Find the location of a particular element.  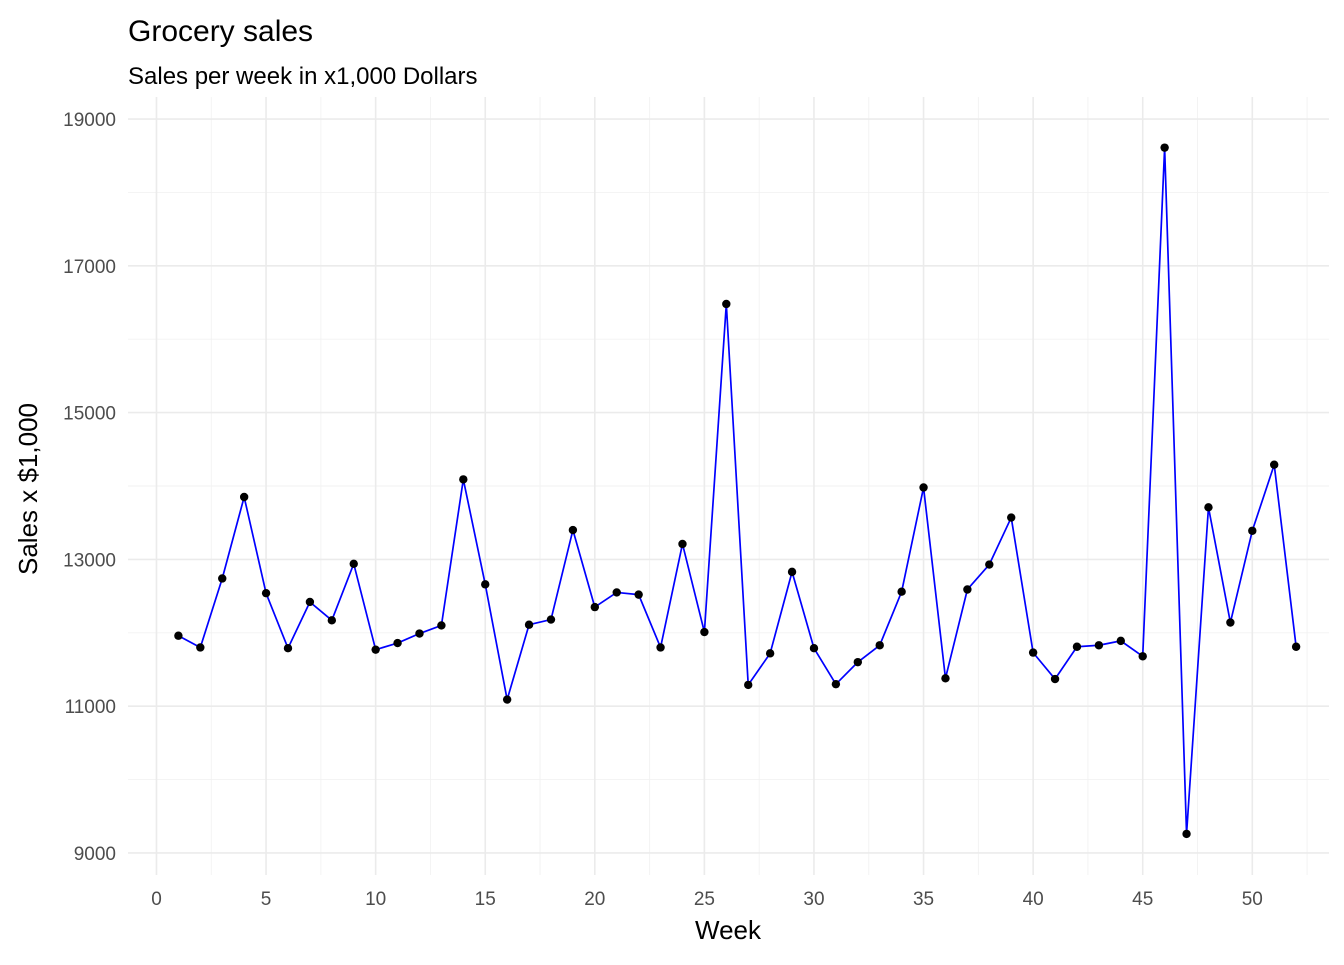

y-tick-label: 13000 is located at coordinates (89, 560).